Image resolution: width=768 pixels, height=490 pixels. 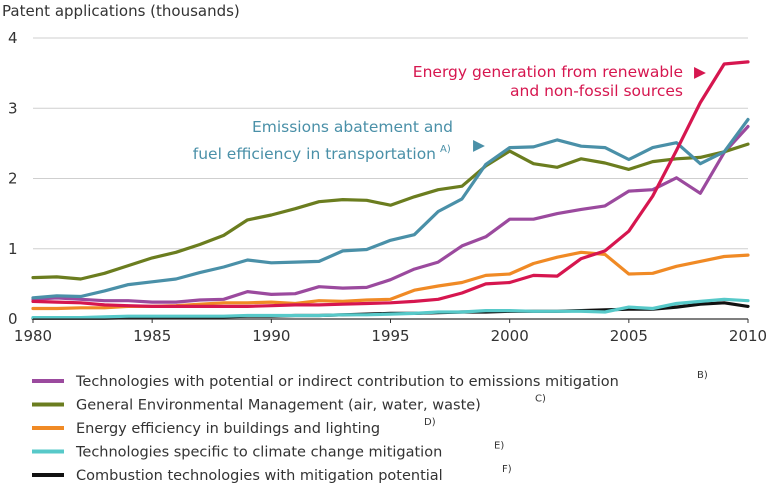 What do you see at coordinates (596, 91) in the screenshot?
I see `annotation-renewable-line-2: and non-fossil sources` at bounding box center [596, 91].